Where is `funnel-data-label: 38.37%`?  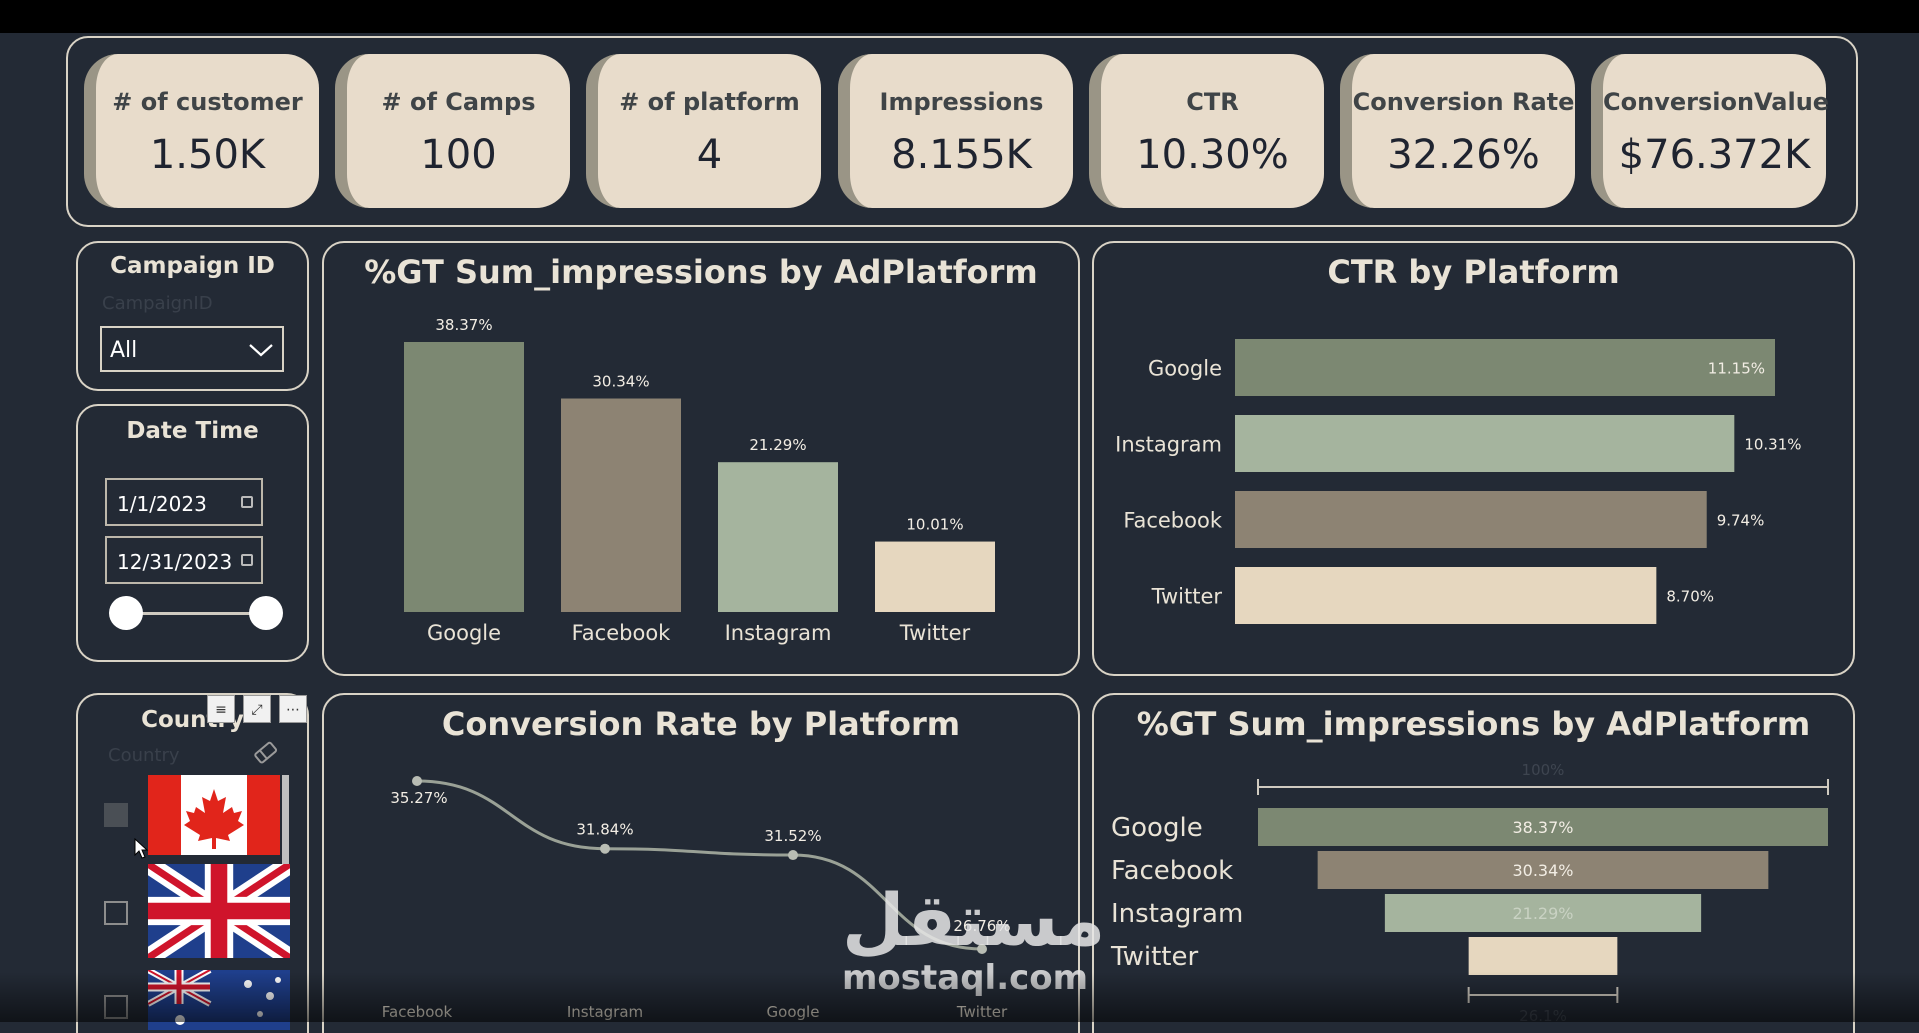 funnel-data-label: 38.37% is located at coordinates (1542, 827).